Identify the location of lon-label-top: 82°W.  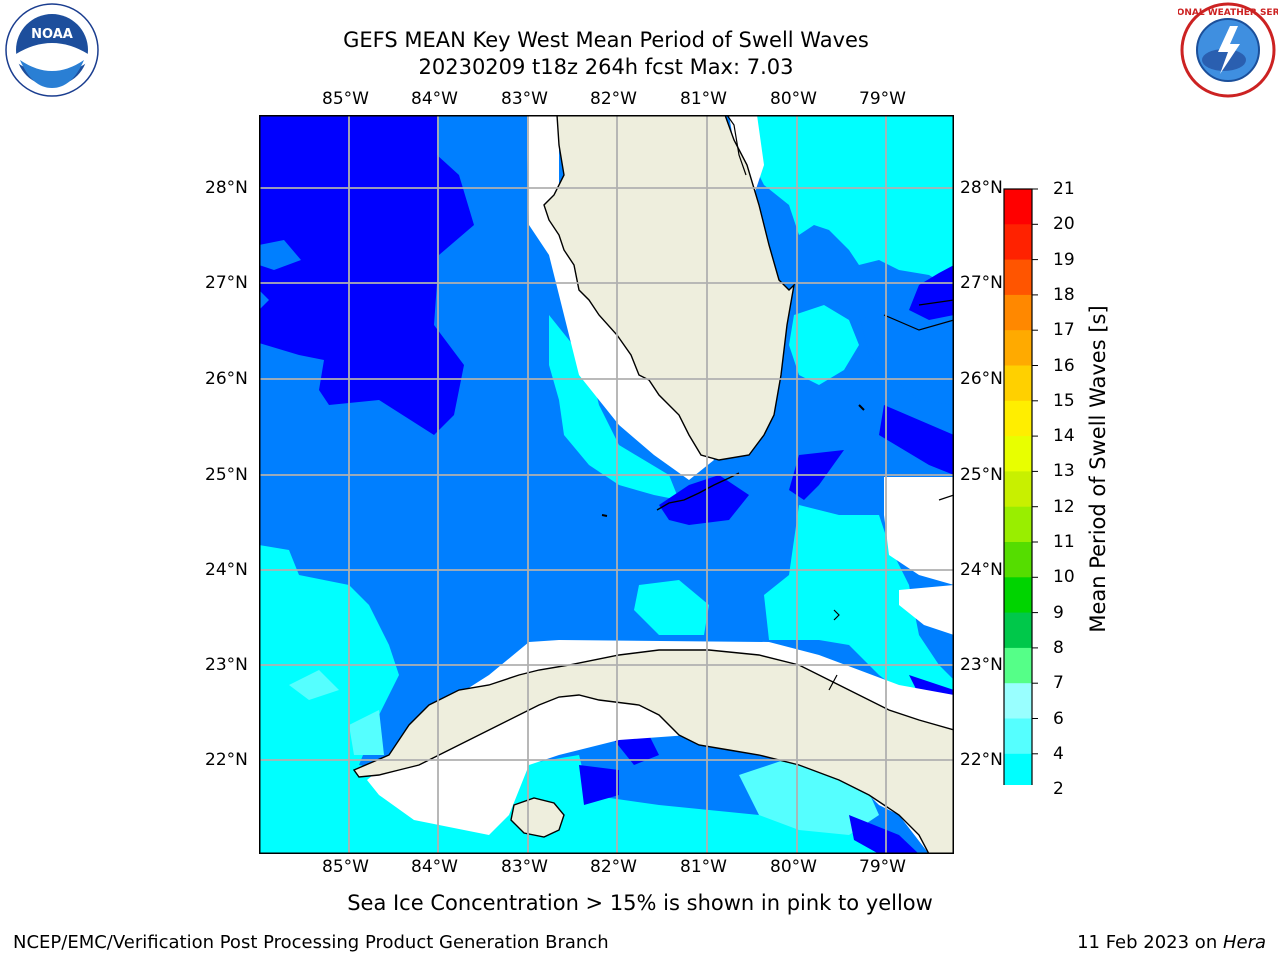
(613, 99).